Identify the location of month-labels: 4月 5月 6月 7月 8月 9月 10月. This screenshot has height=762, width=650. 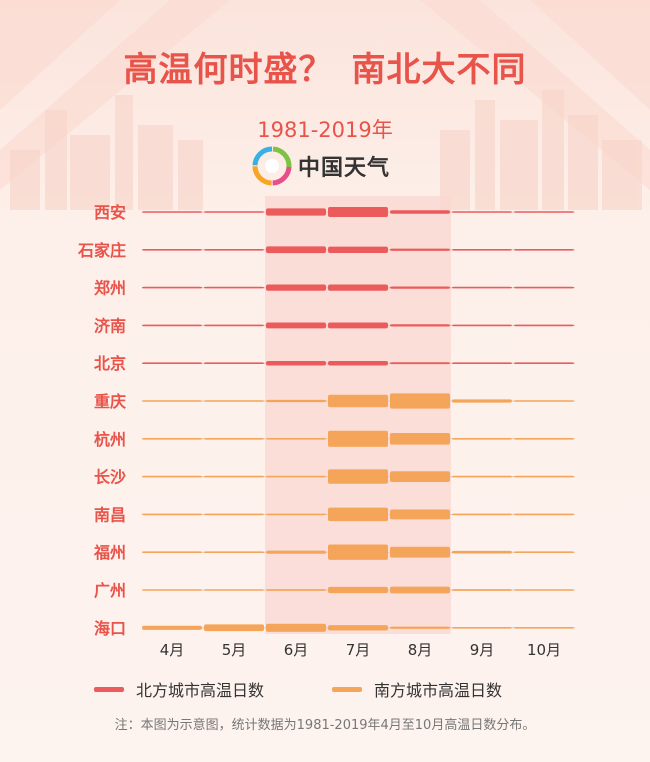
(360, 650).